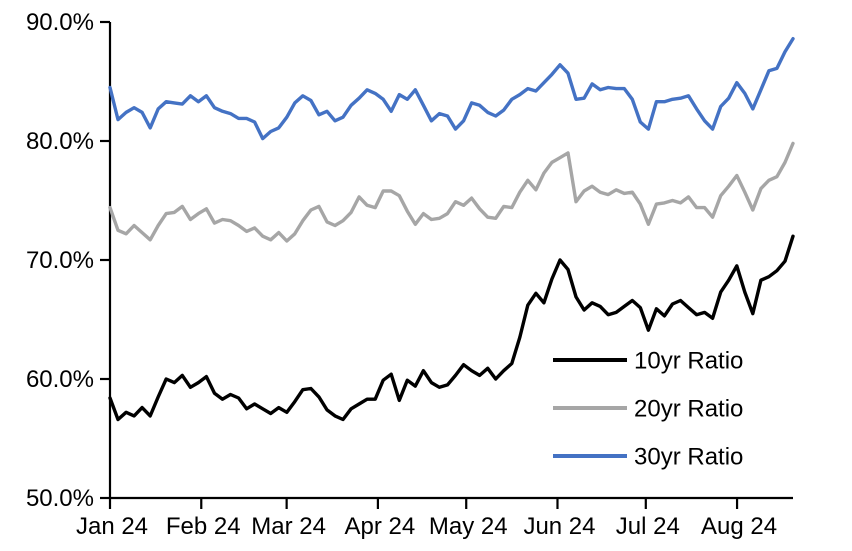 The height and width of the screenshot is (551, 852). What do you see at coordinates (60, 141) in the screenshot?
I see `y-tick-label: 80.0%` at bounding box center [60, 141].